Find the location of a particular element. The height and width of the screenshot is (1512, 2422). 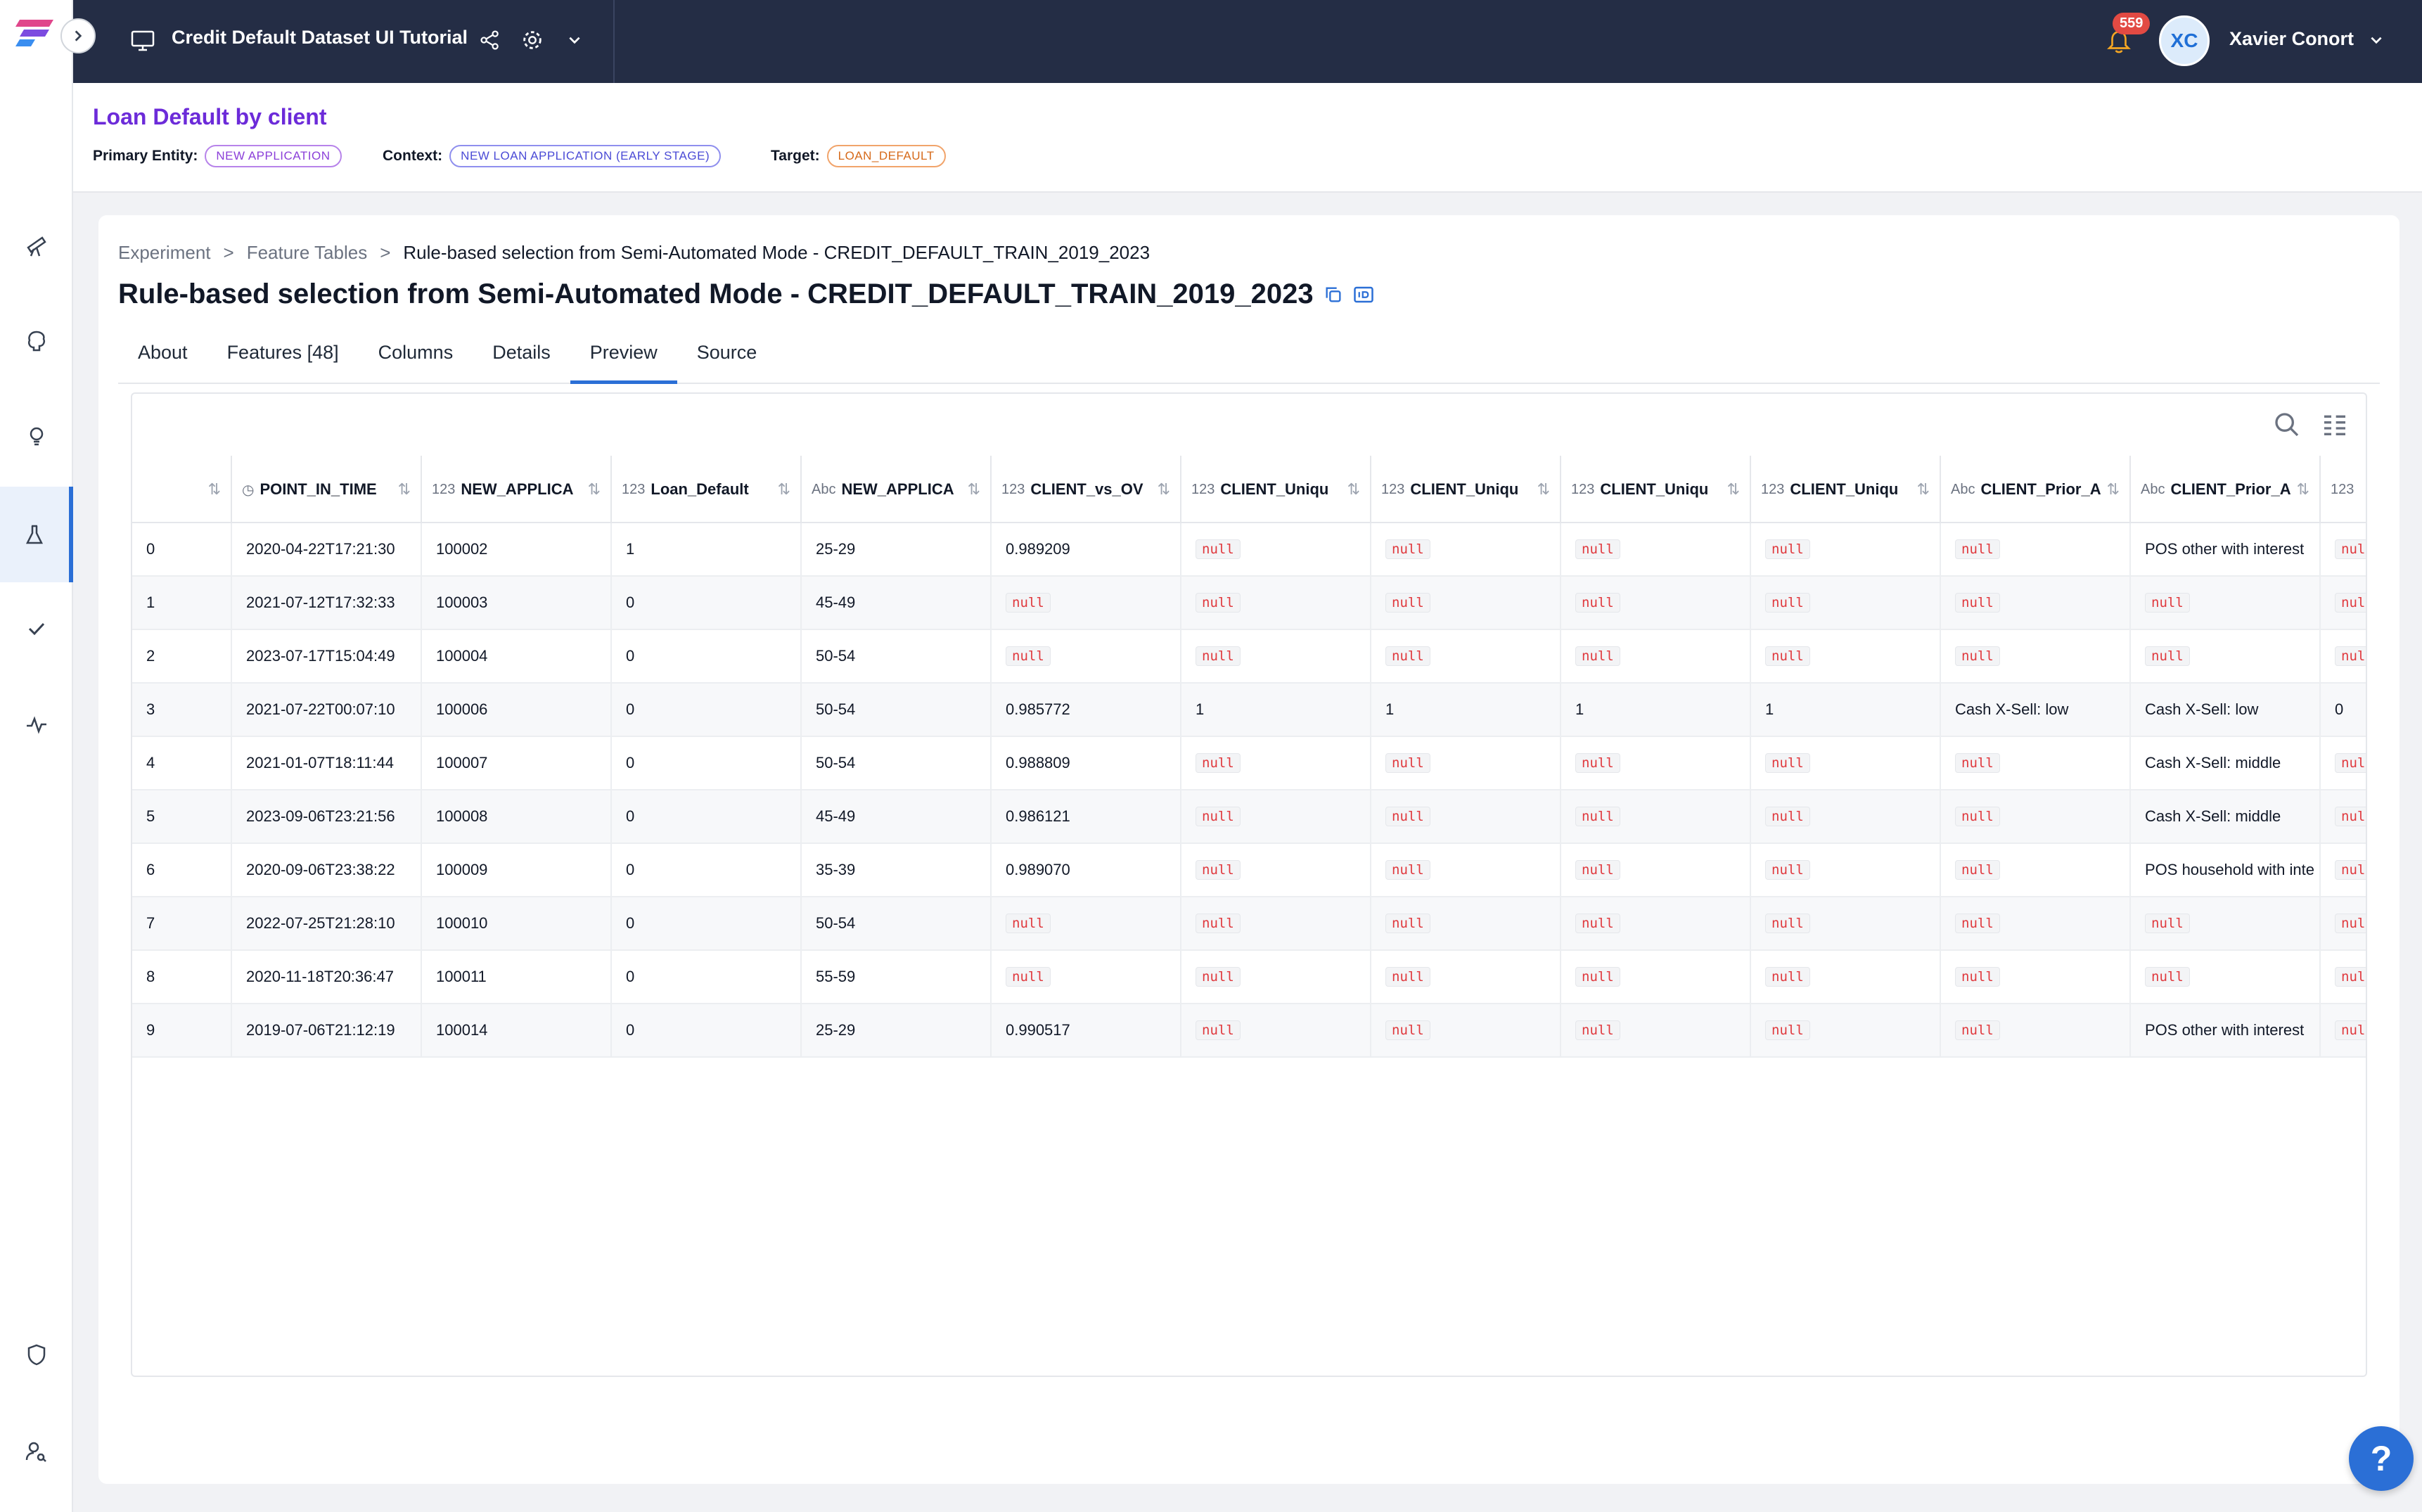

tab-preview: Preview is located at coordinates (623, 358).